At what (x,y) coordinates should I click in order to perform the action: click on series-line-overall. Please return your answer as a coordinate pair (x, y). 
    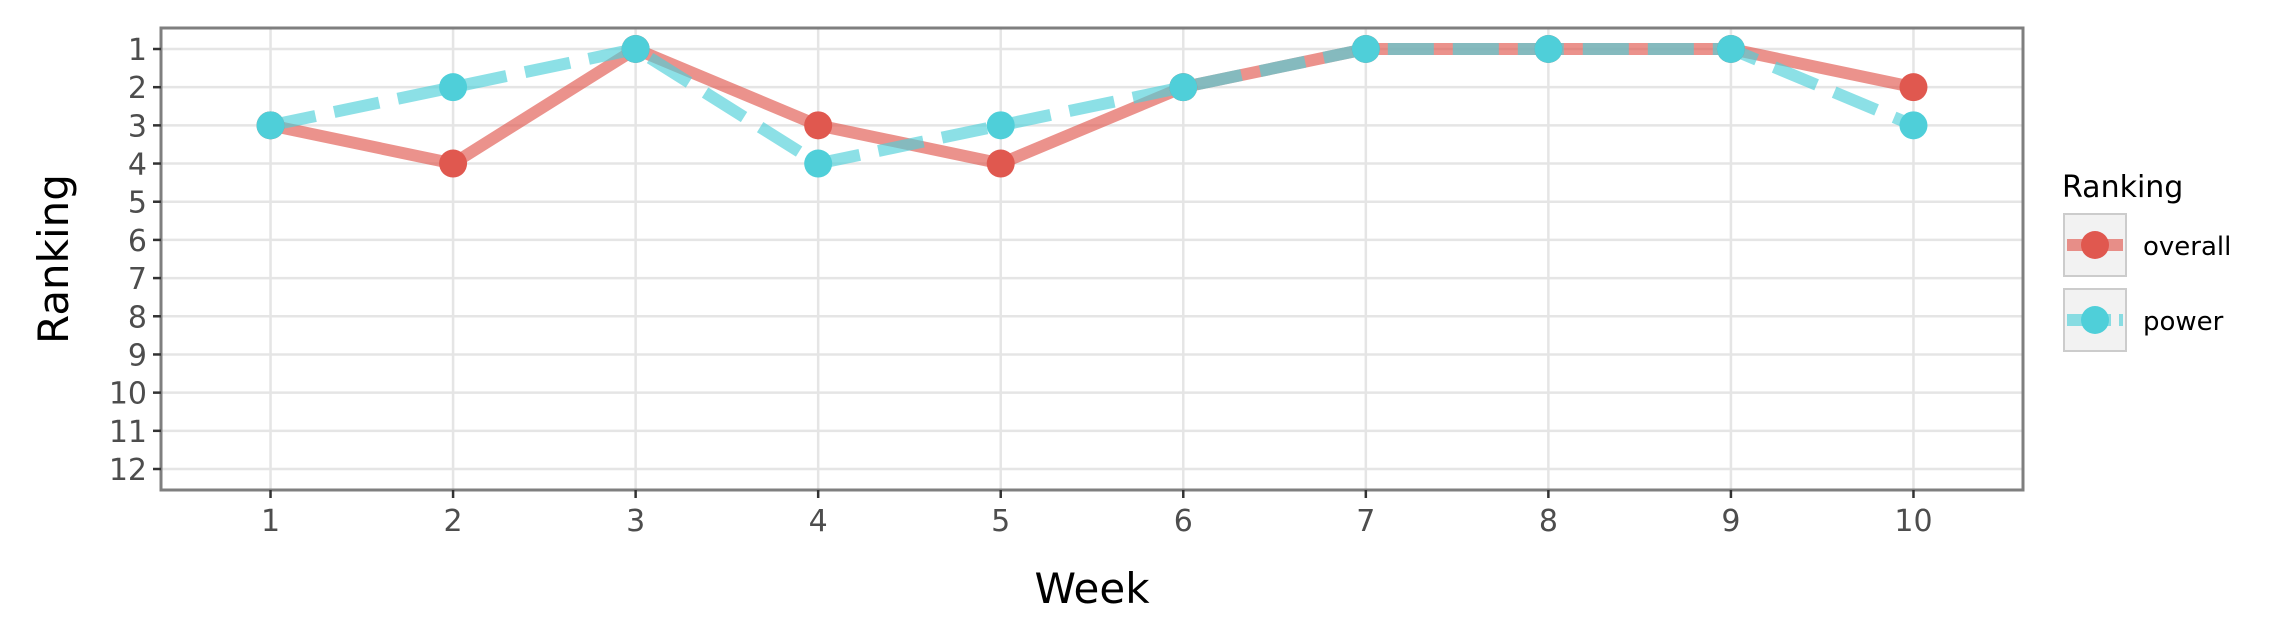
    Looking at the image, I should click on (1092, 106).